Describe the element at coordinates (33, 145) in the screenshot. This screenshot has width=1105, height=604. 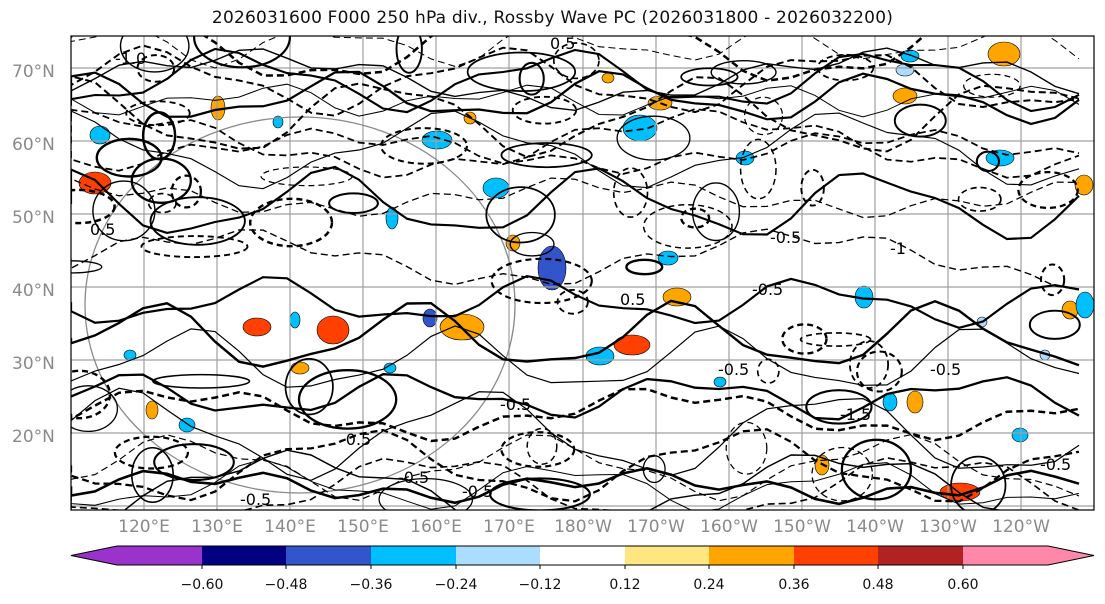
I see `lat-tick-label: 60°N` at that location.